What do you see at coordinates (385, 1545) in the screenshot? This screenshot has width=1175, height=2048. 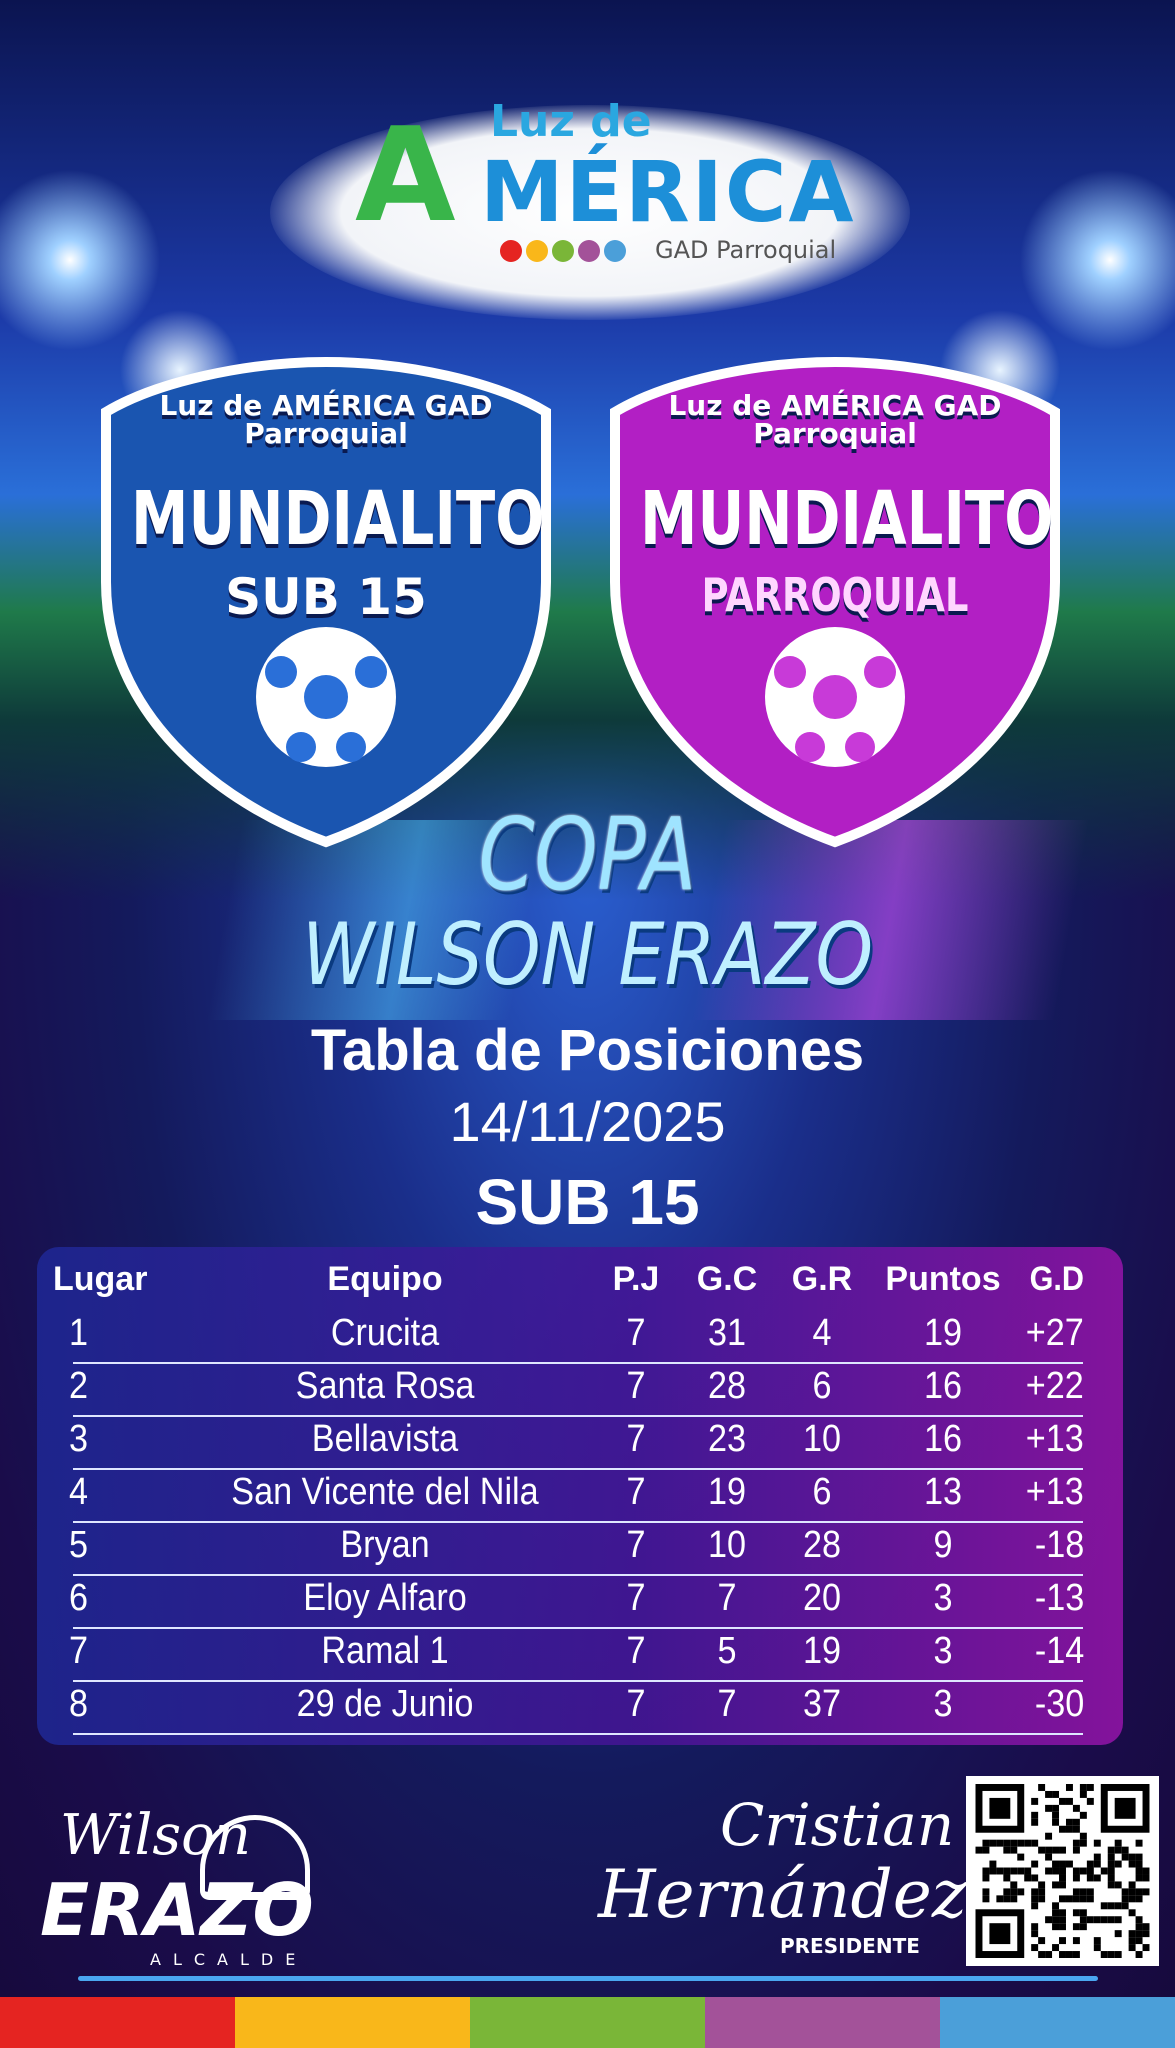 I see `cell-equipo: Bryan` at bounding box center [385, 1545].